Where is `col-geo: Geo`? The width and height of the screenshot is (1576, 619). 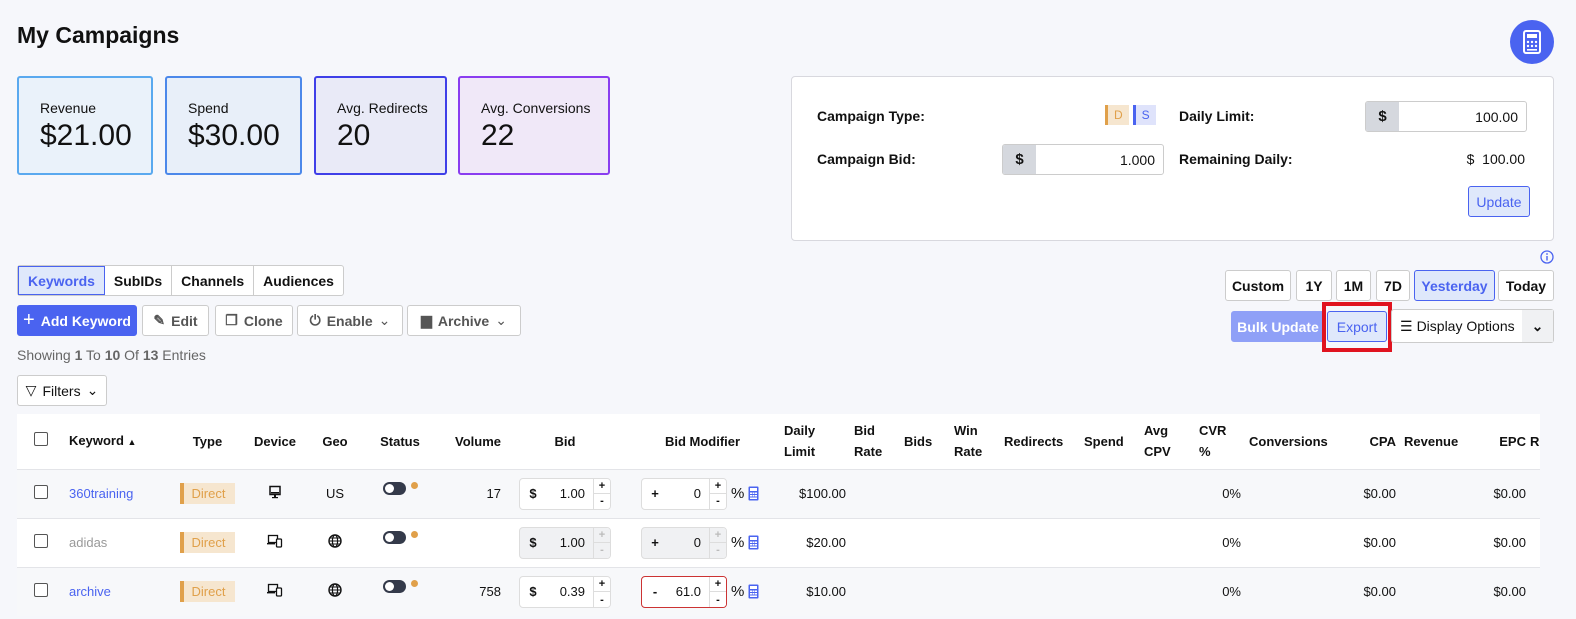
col-geo: Geo is located at coordinates (335, 441).